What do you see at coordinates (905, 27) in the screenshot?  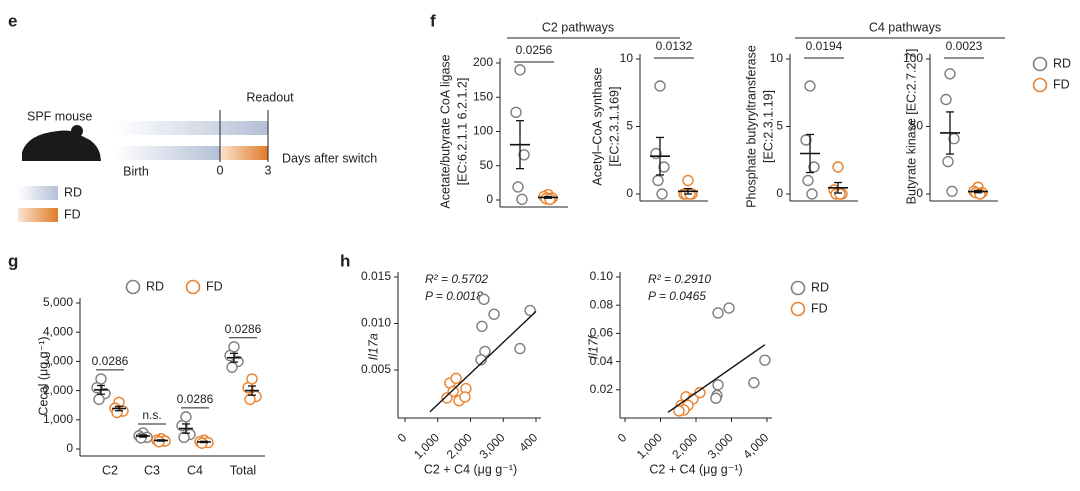 I see `group-label: C4 pathways` at bounding box center [905, 27].